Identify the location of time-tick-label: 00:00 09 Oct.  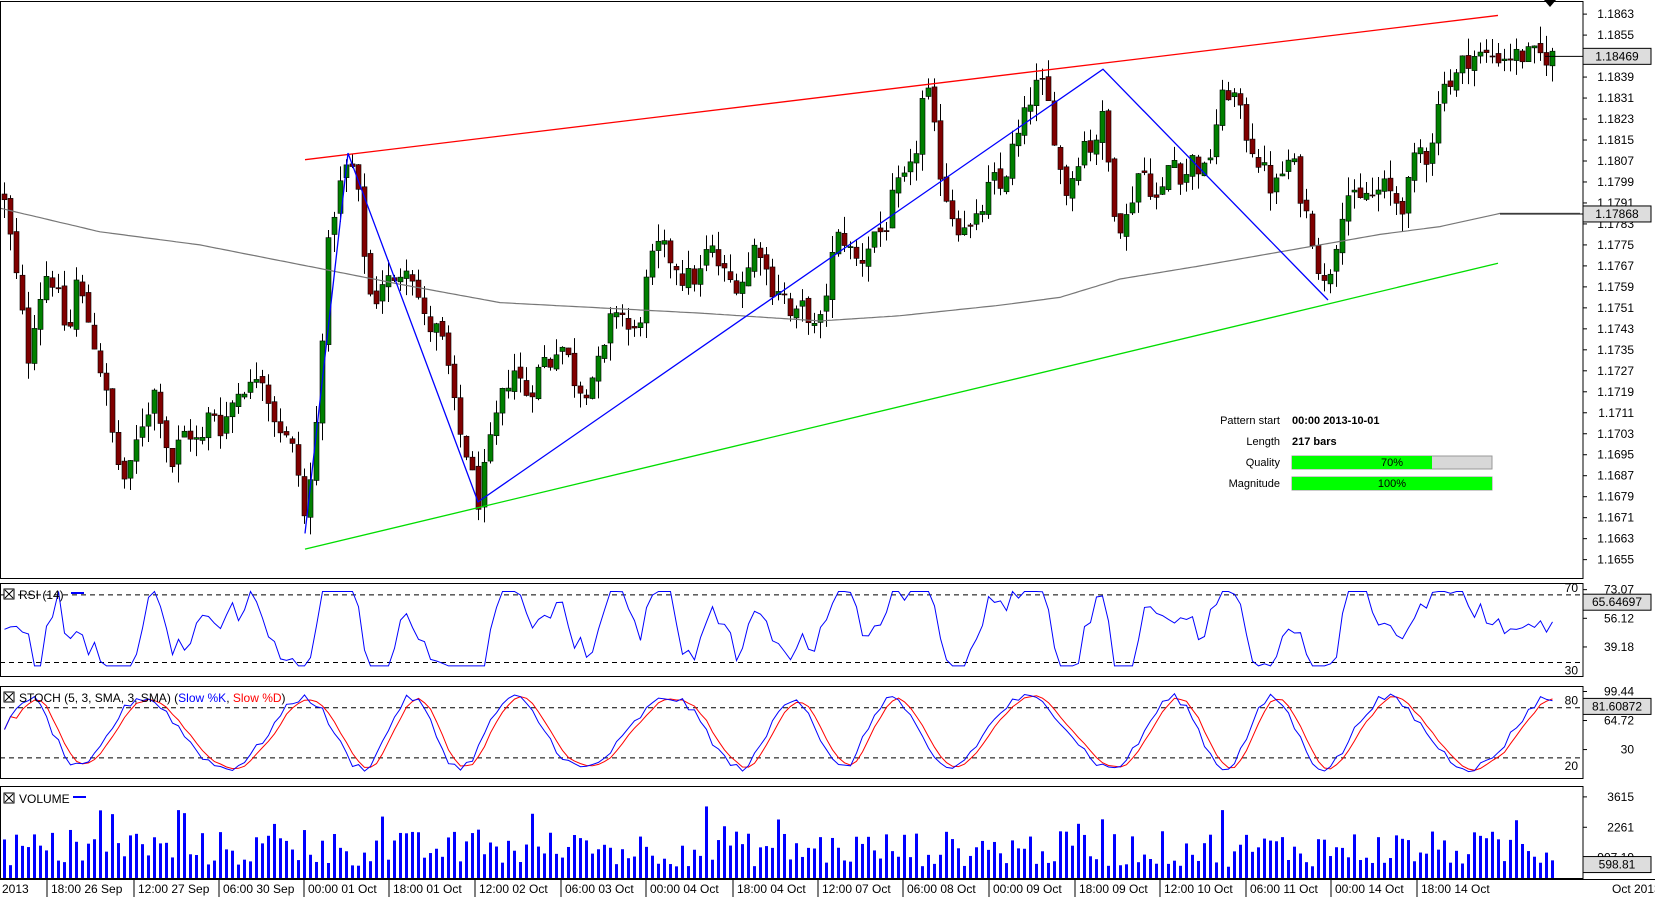
(1027, 889).